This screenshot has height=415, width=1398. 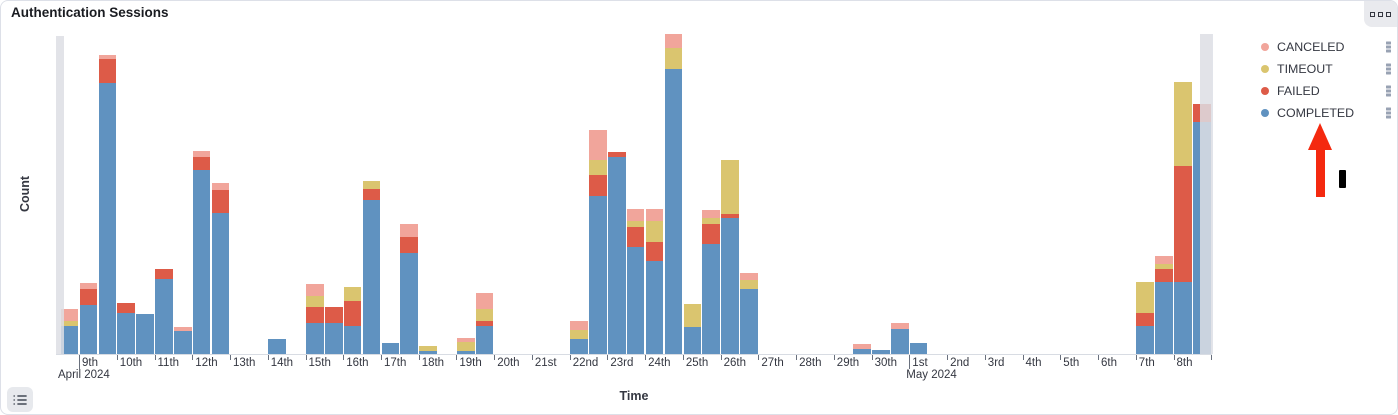 What do you see at coordinates (1380, 14) in the screenshot?
I see `panel-options-button` at bounding box center [1380, 14].